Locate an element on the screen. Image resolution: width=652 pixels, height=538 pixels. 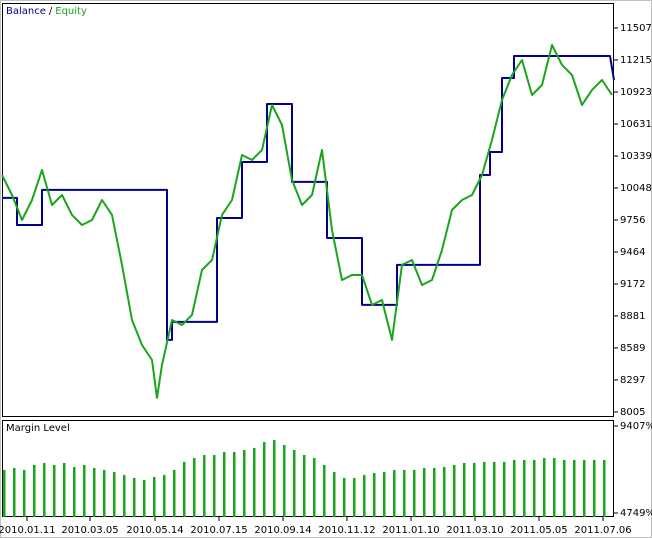
y-tick-label: 10631 is located at coordinates (636, 124).